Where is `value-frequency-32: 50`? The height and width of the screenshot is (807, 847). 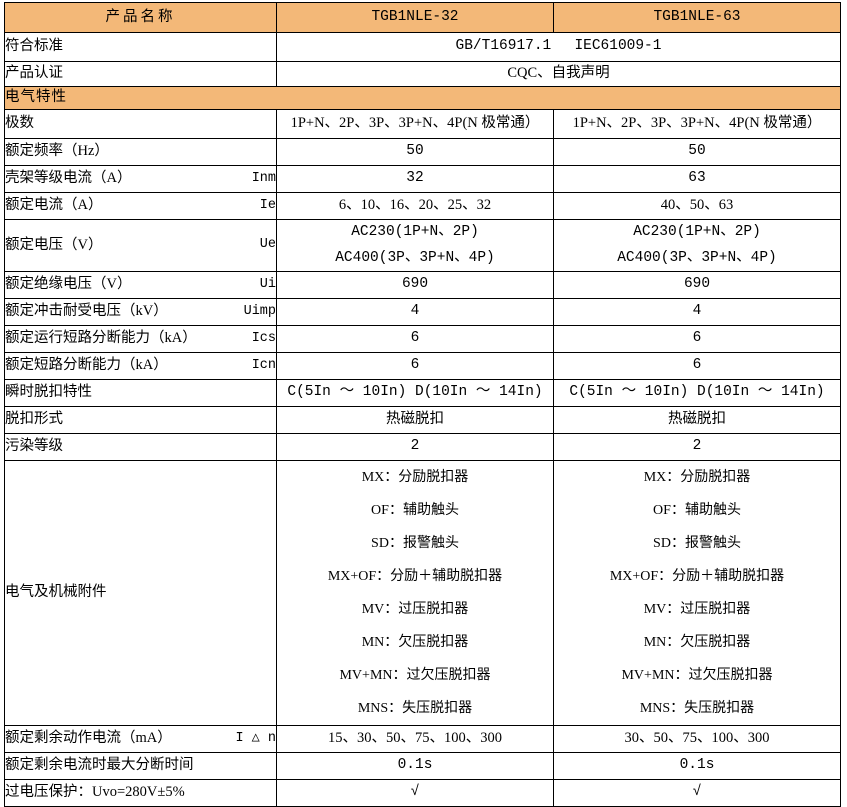 value-frequency-32: 50 is located at coordinates (415, 151).